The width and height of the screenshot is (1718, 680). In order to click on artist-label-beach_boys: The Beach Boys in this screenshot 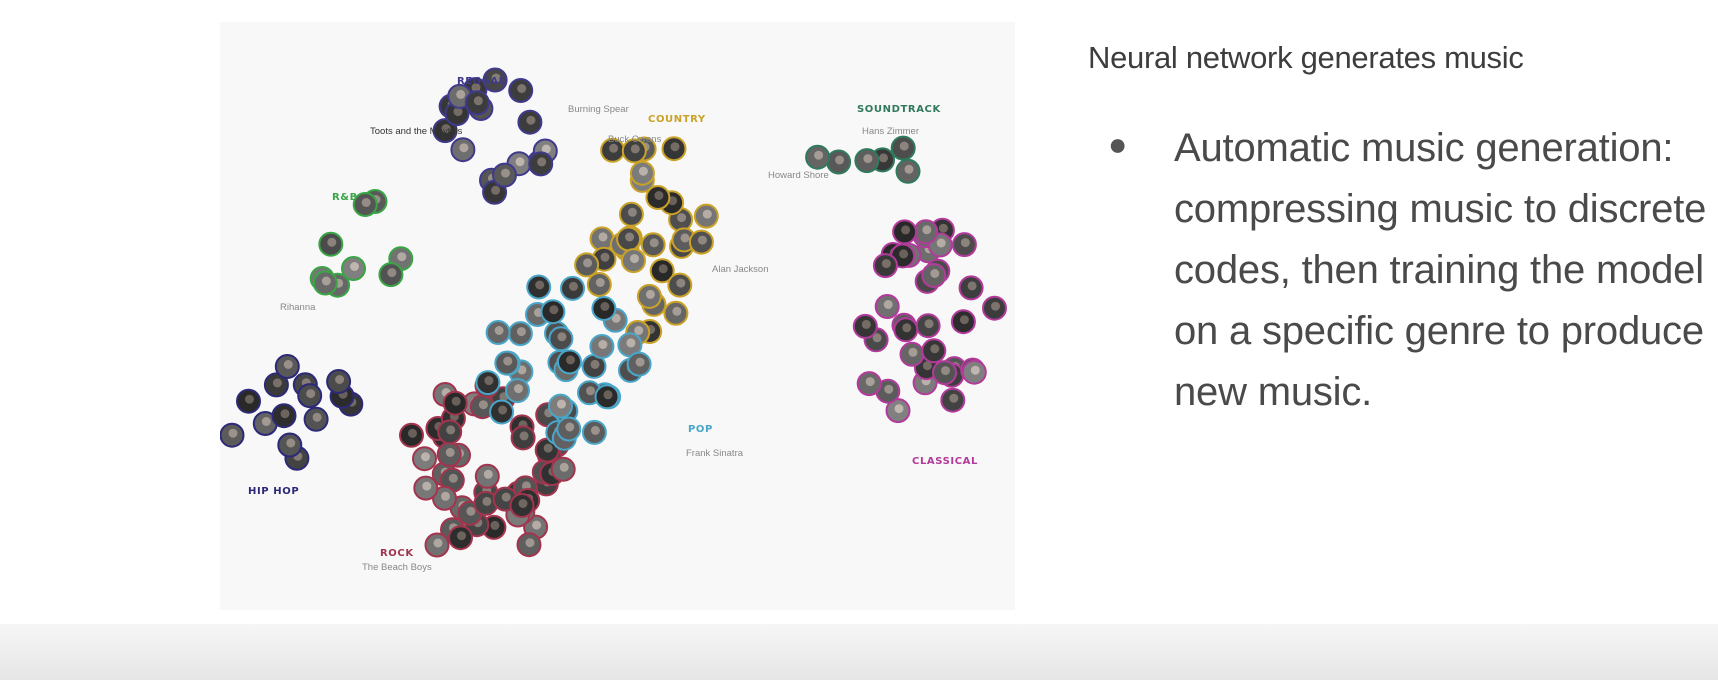, I will do `click(397, 567)`.